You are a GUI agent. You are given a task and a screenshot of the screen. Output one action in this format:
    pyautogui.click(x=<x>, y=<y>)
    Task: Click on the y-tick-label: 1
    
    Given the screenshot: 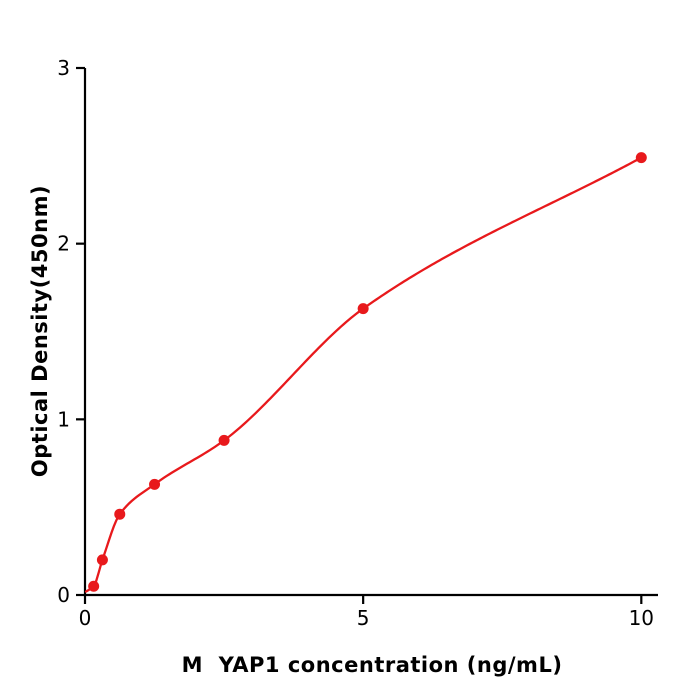 What is the action you would take?
    pyautogui.click(x=63, y=419)
    